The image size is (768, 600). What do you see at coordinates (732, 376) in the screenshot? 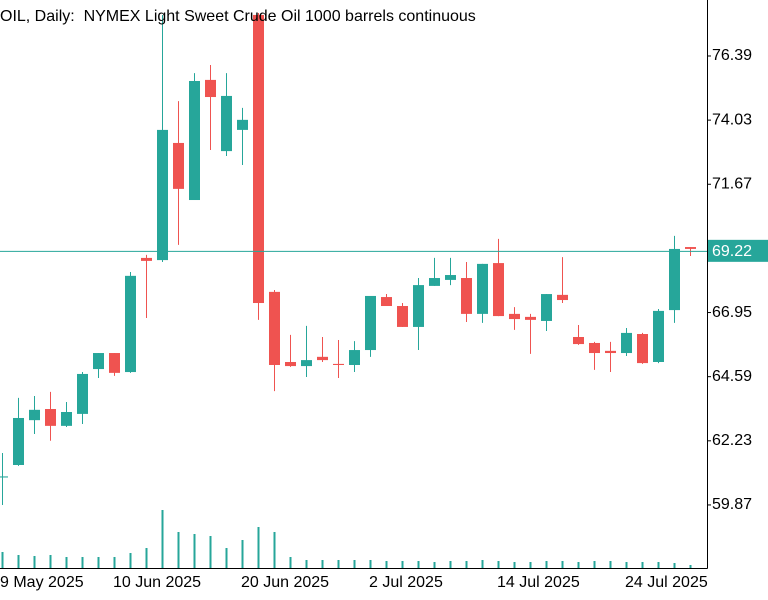
I see `y-tick-label: 64.59` at bounding box center [732, 376].